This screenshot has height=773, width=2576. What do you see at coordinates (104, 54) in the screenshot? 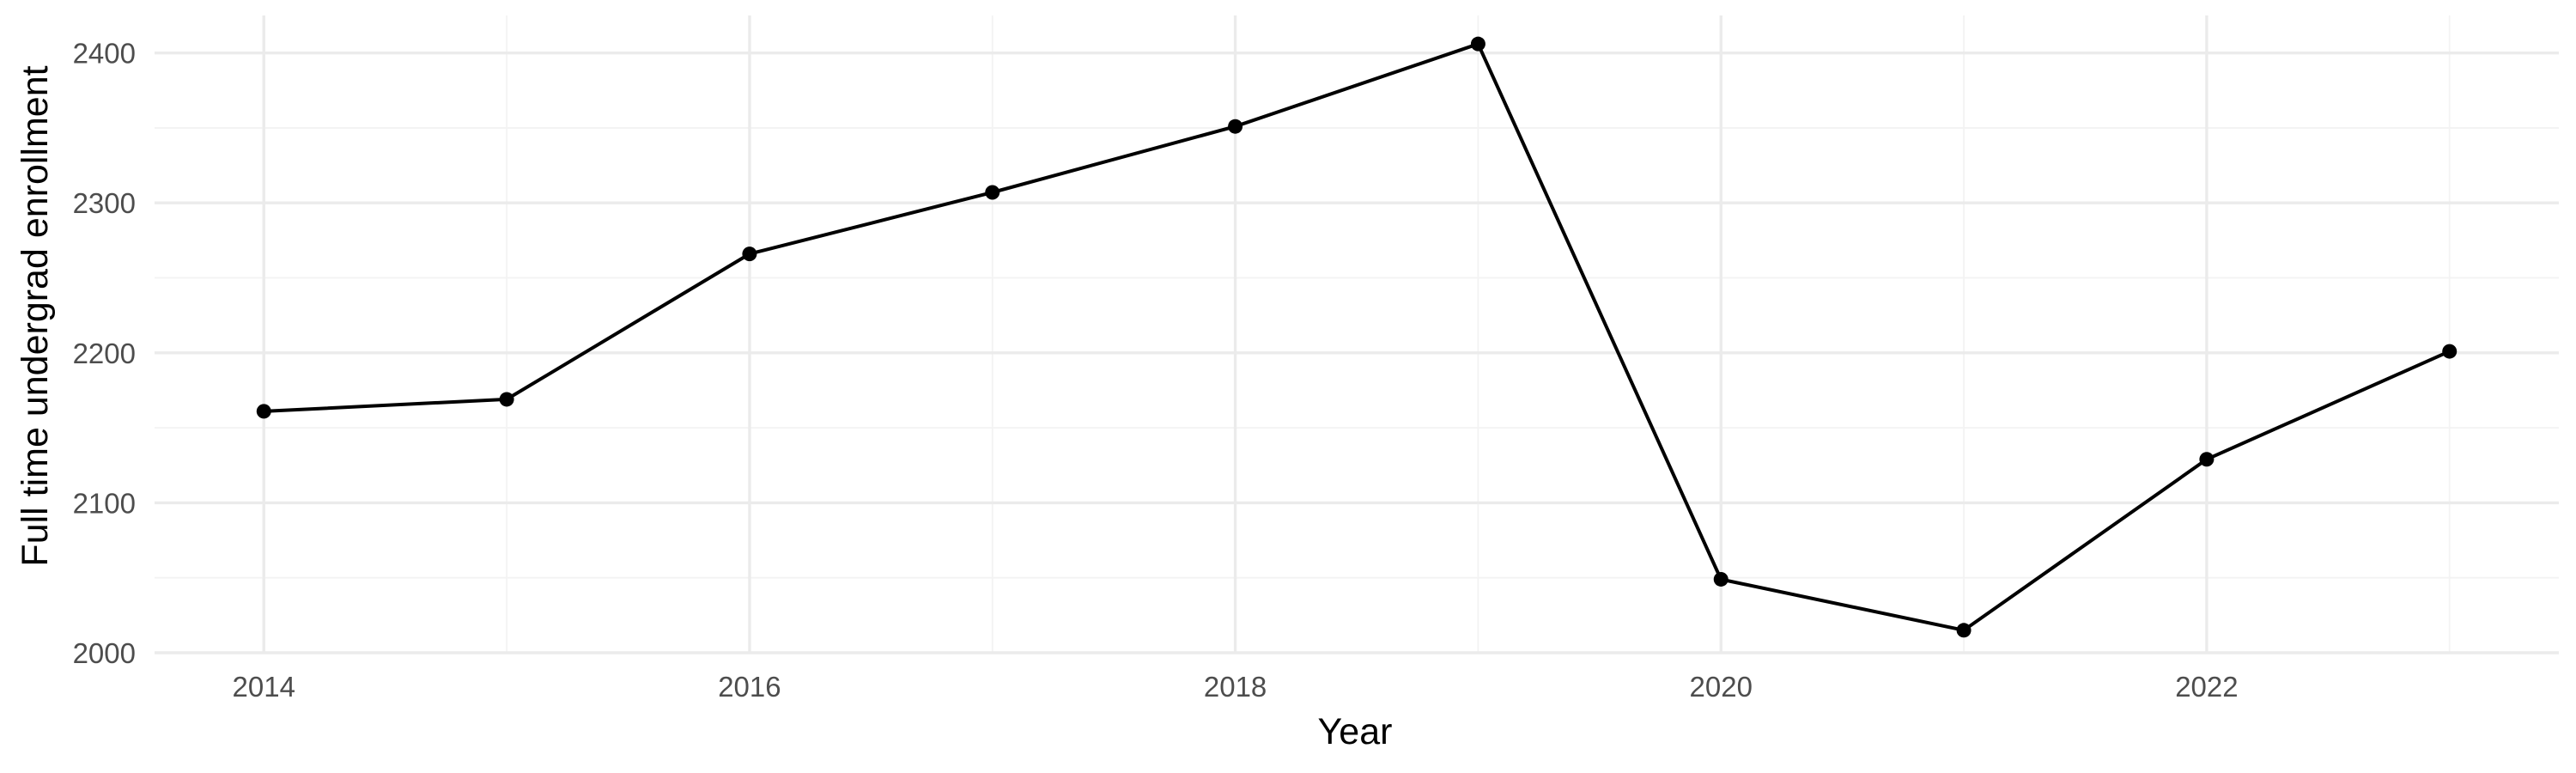
I see `y-tick-label: 2400` at bounding box center [104, 54].